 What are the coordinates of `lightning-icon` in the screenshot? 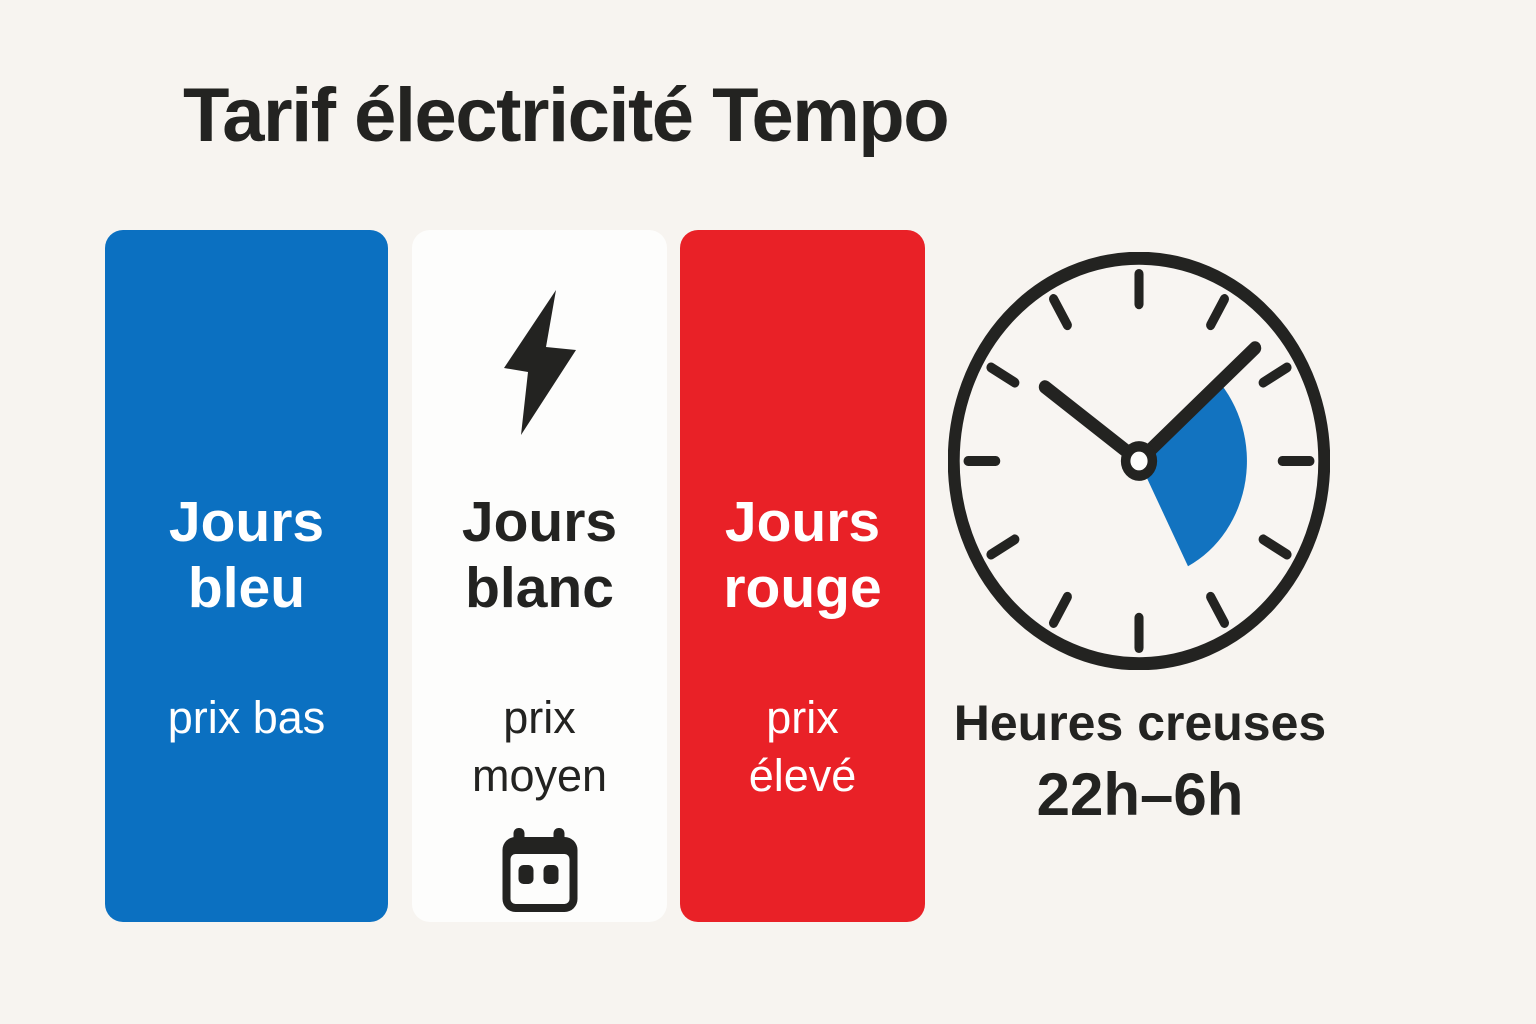 It's located at (539, 362).